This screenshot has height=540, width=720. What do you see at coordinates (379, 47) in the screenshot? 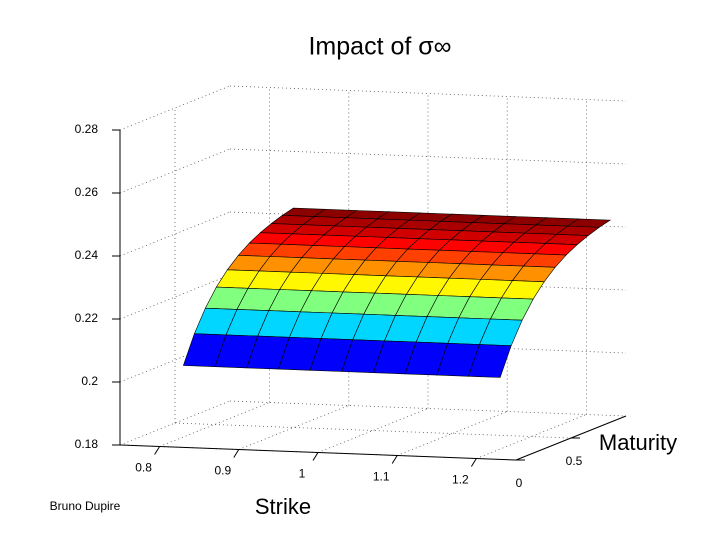
I see `chart-title: Impact of σ∞` at bounding box center [379, 47].